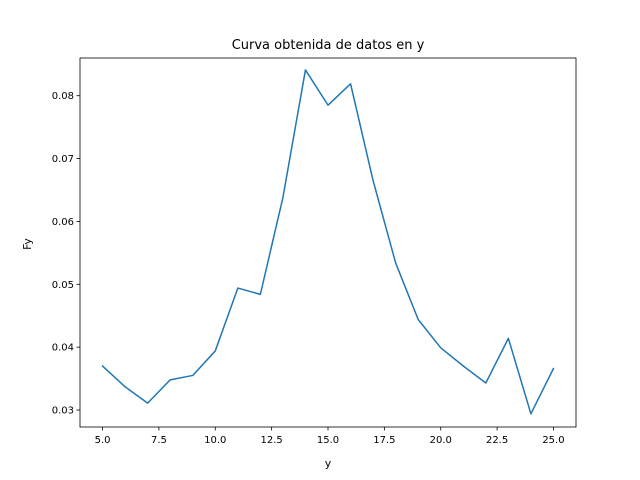 The width and height of the screenshot is (640, 480). What do you see at coordinates (27, 244) in the screenshot?
I see `y-axis-label: Fy` at bounding box center [27, 244].